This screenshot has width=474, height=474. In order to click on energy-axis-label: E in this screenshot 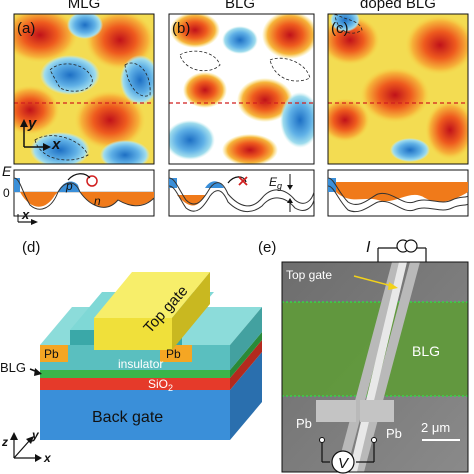, I will do `click(7, 171)`.